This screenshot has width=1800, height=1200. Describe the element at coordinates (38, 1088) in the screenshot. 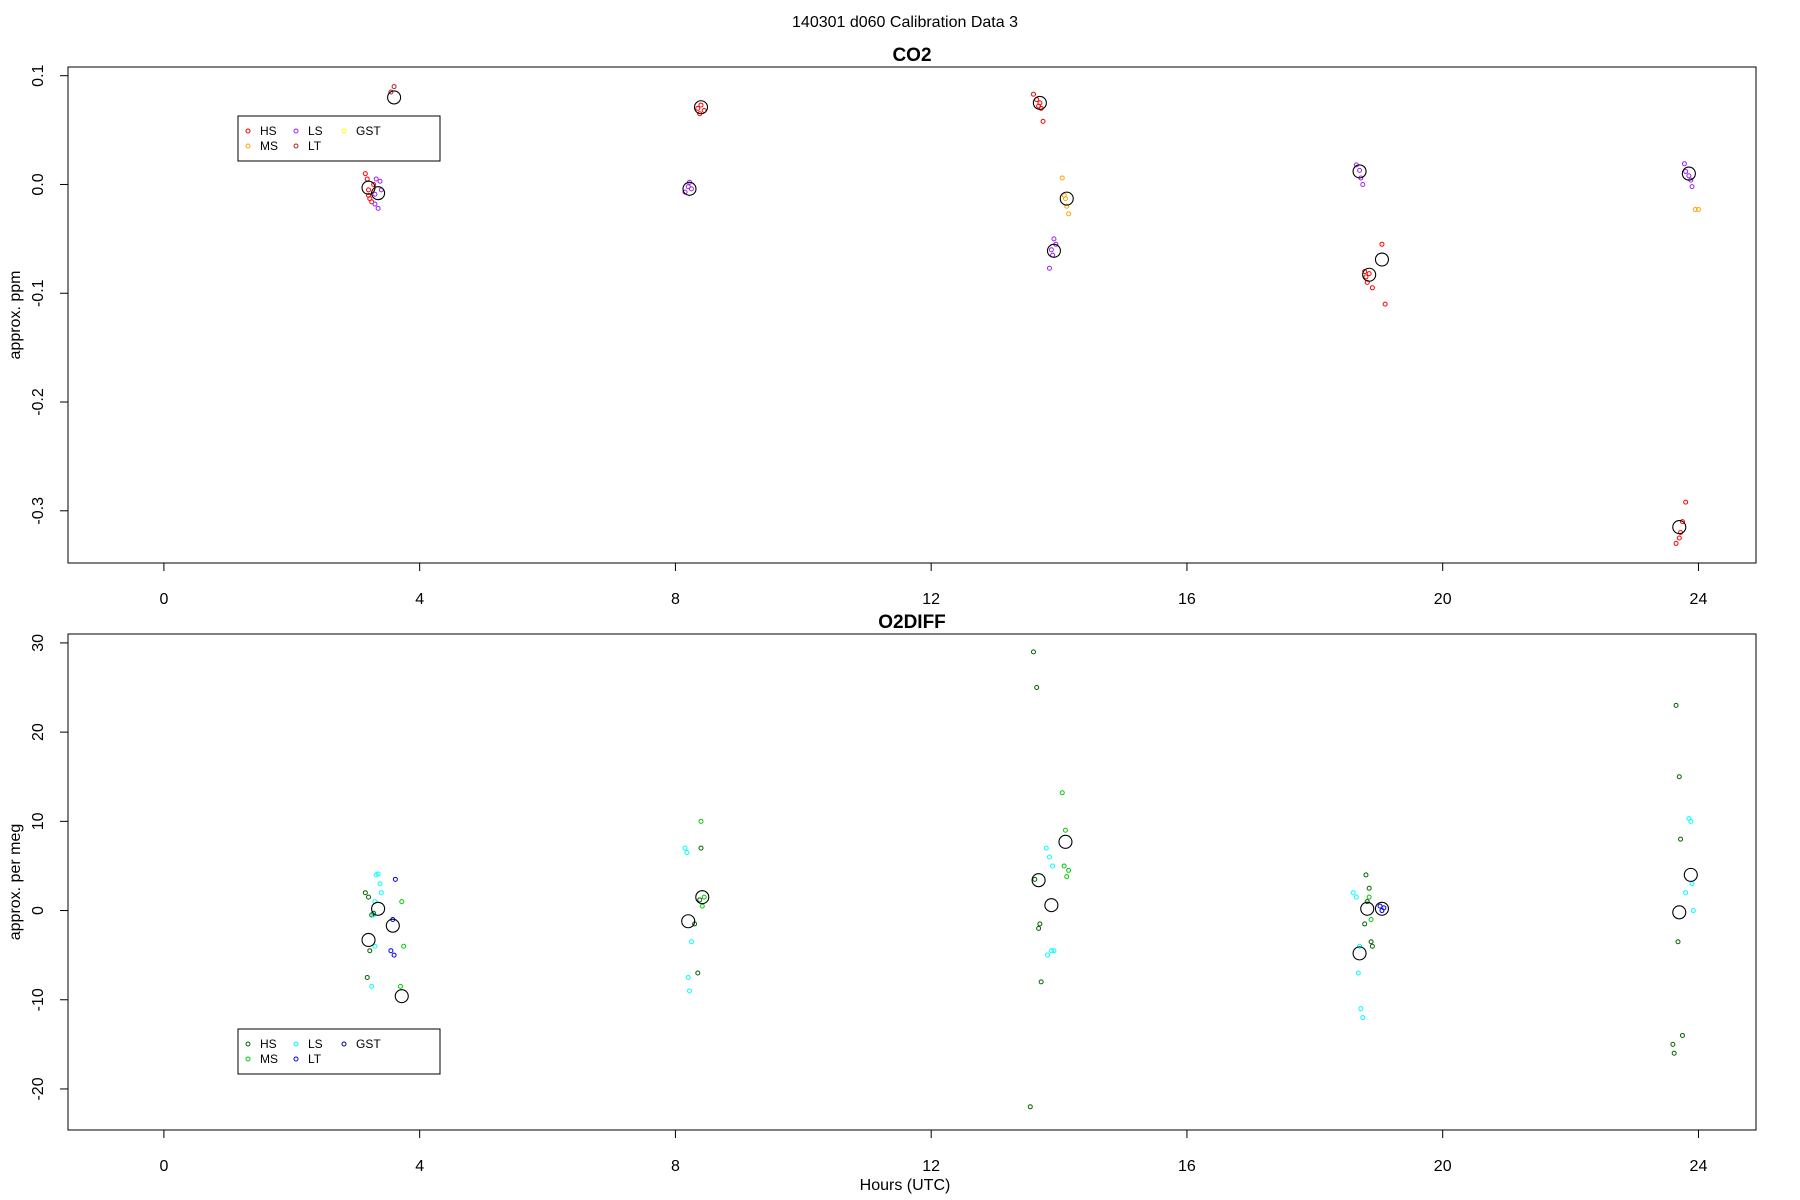

I see `y-tick-label: -20` at that location.